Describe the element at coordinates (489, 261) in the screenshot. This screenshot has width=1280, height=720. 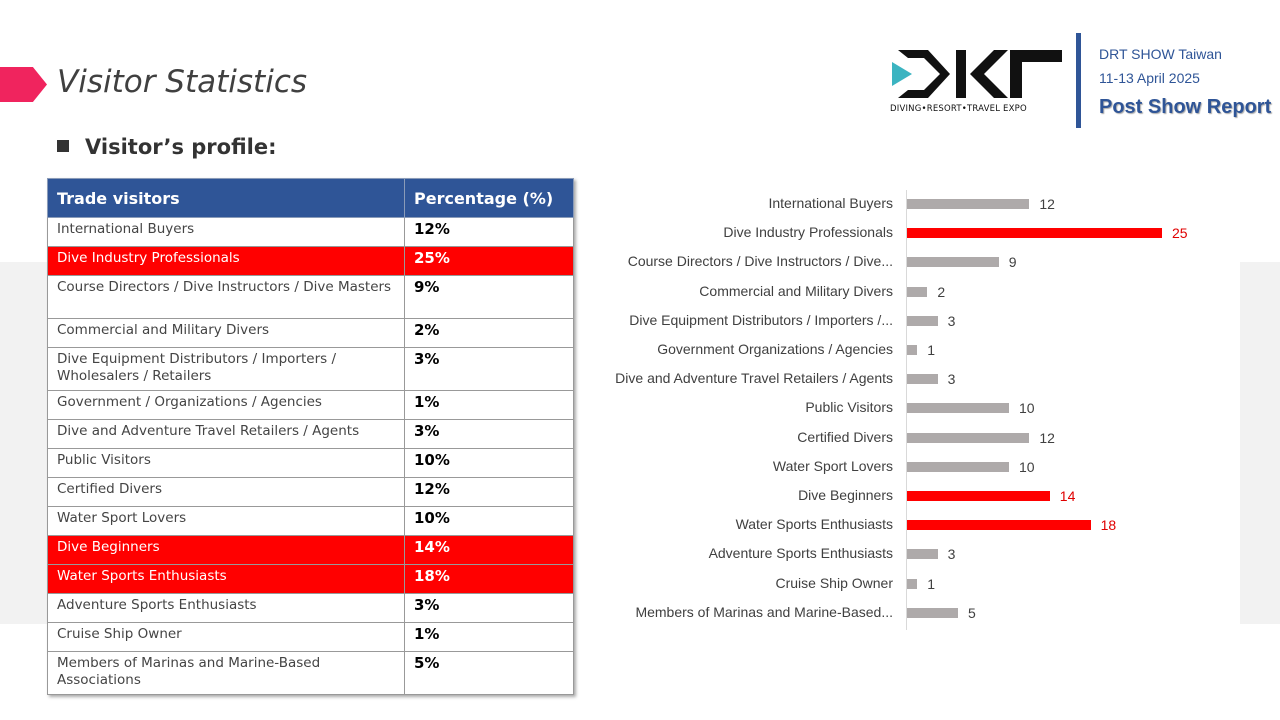
I see `row-percentage: 25%` at that location.